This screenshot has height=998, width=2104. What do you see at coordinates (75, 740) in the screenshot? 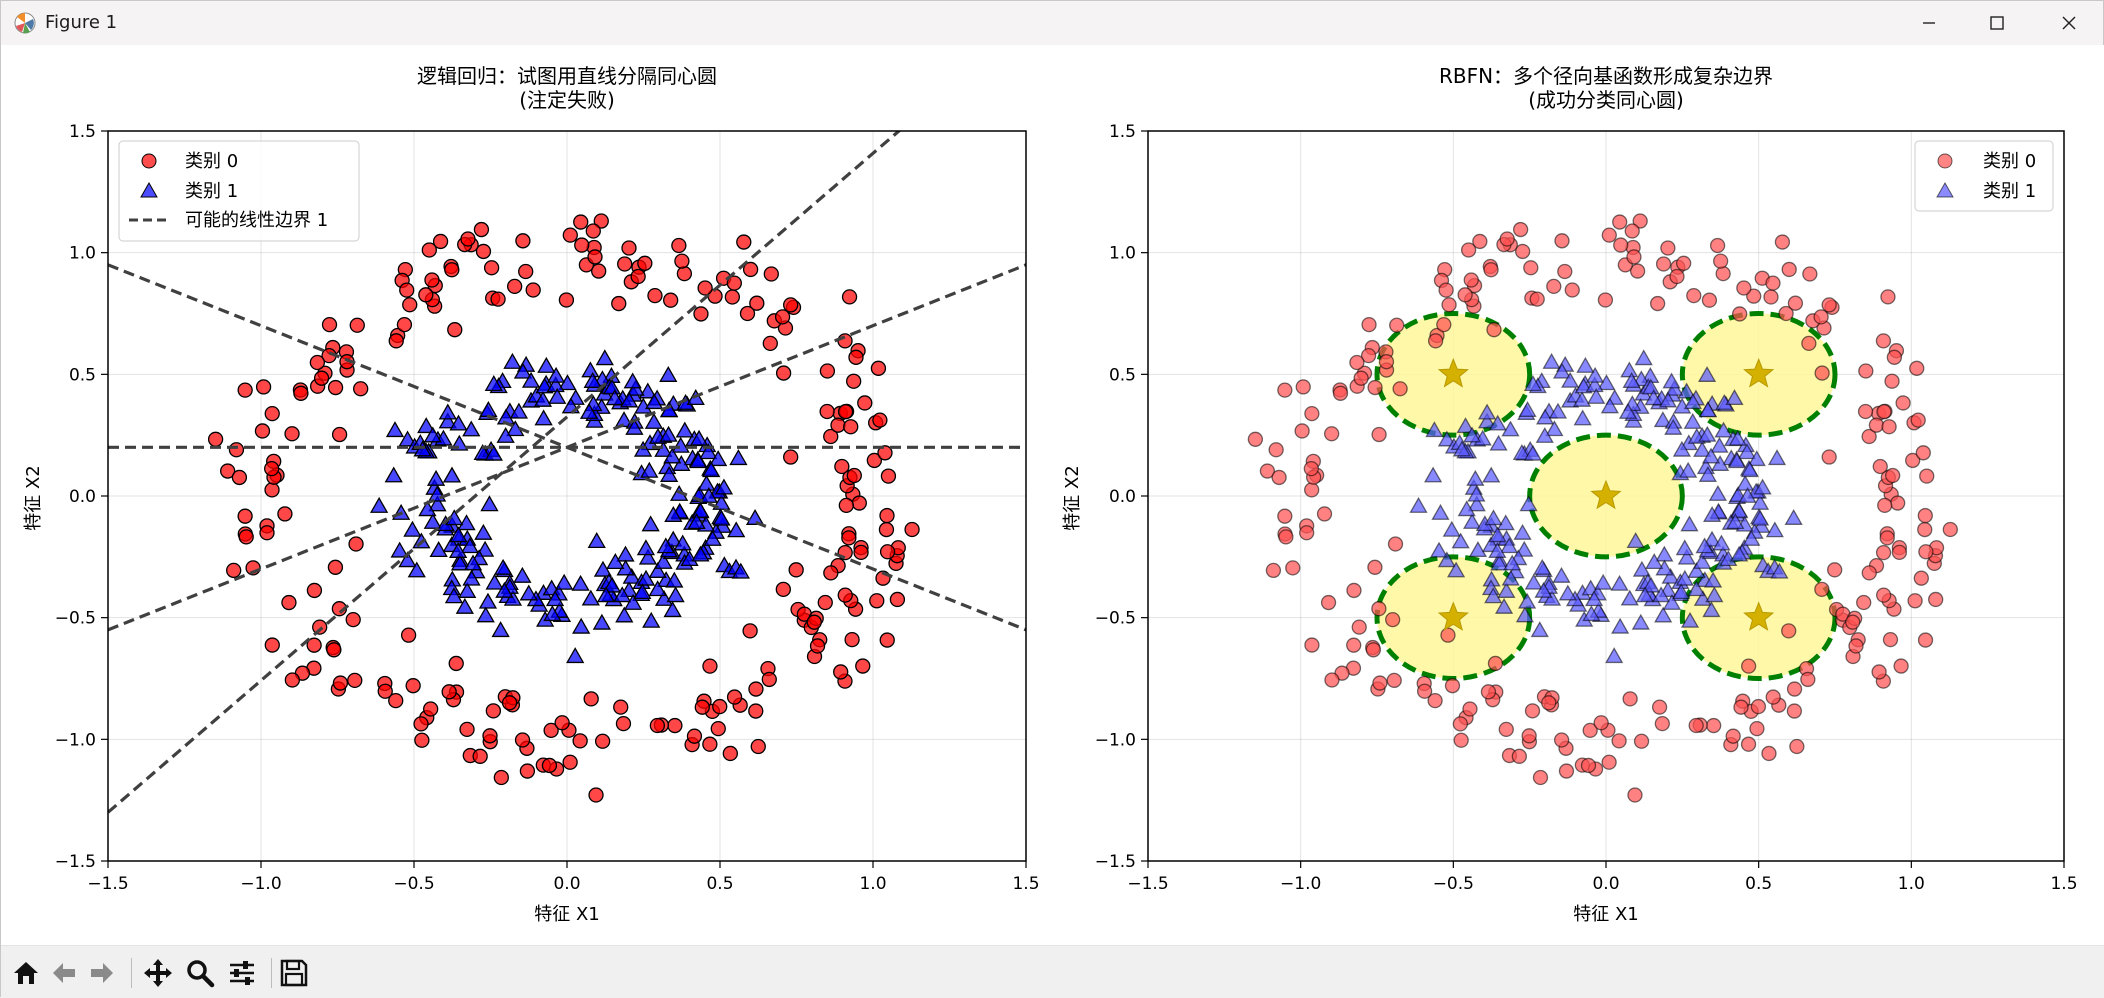
I see `y-tick-label: −1.0` at bounding box center [75, 740].